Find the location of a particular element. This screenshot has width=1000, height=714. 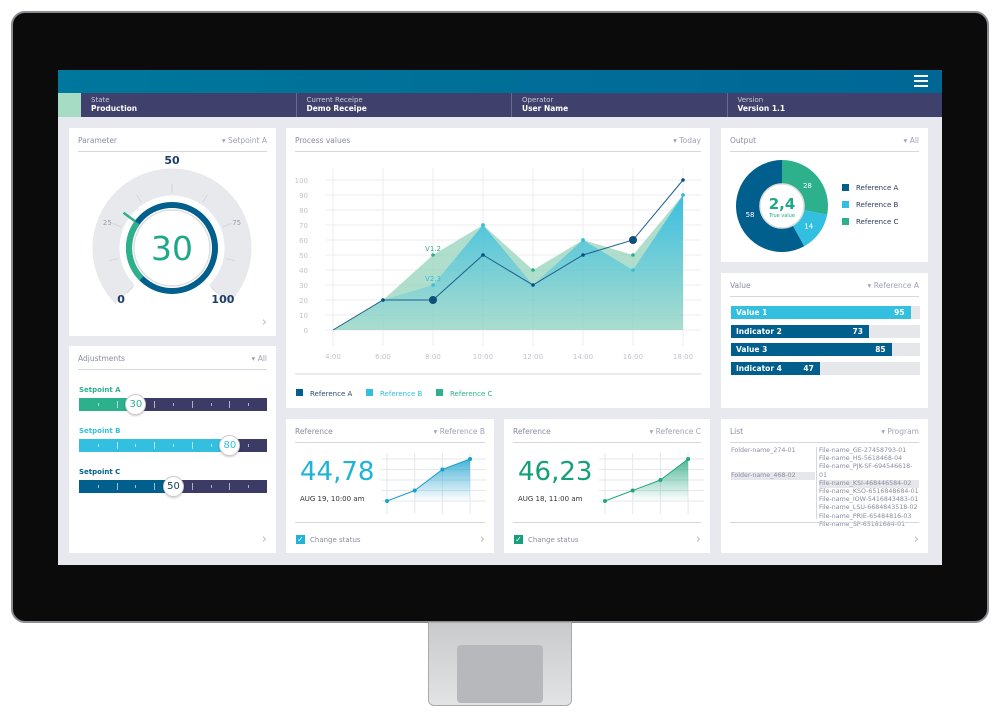

folder-item: Folder-name_274-01 is located at coordinates (763, 450).